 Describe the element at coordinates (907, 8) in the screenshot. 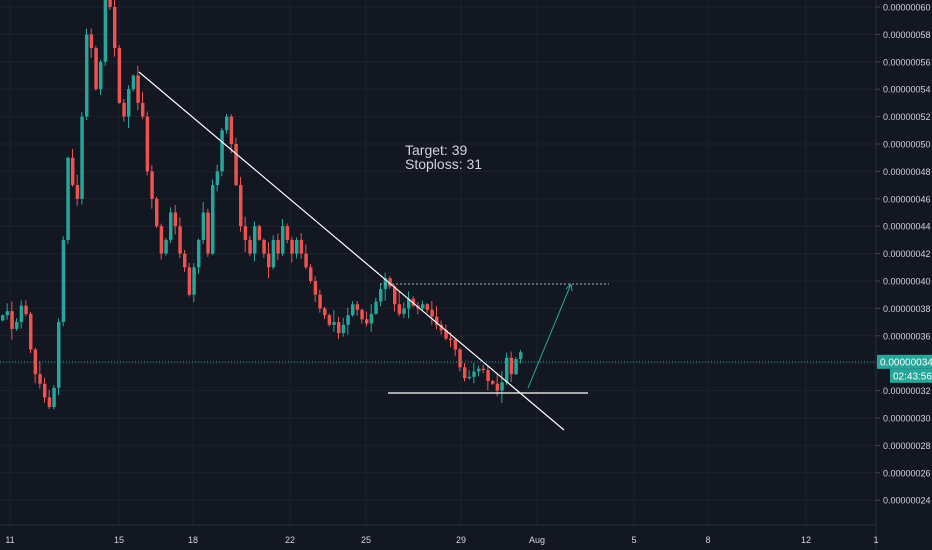

I see `y-tick-label: 0.00000060` at that location.